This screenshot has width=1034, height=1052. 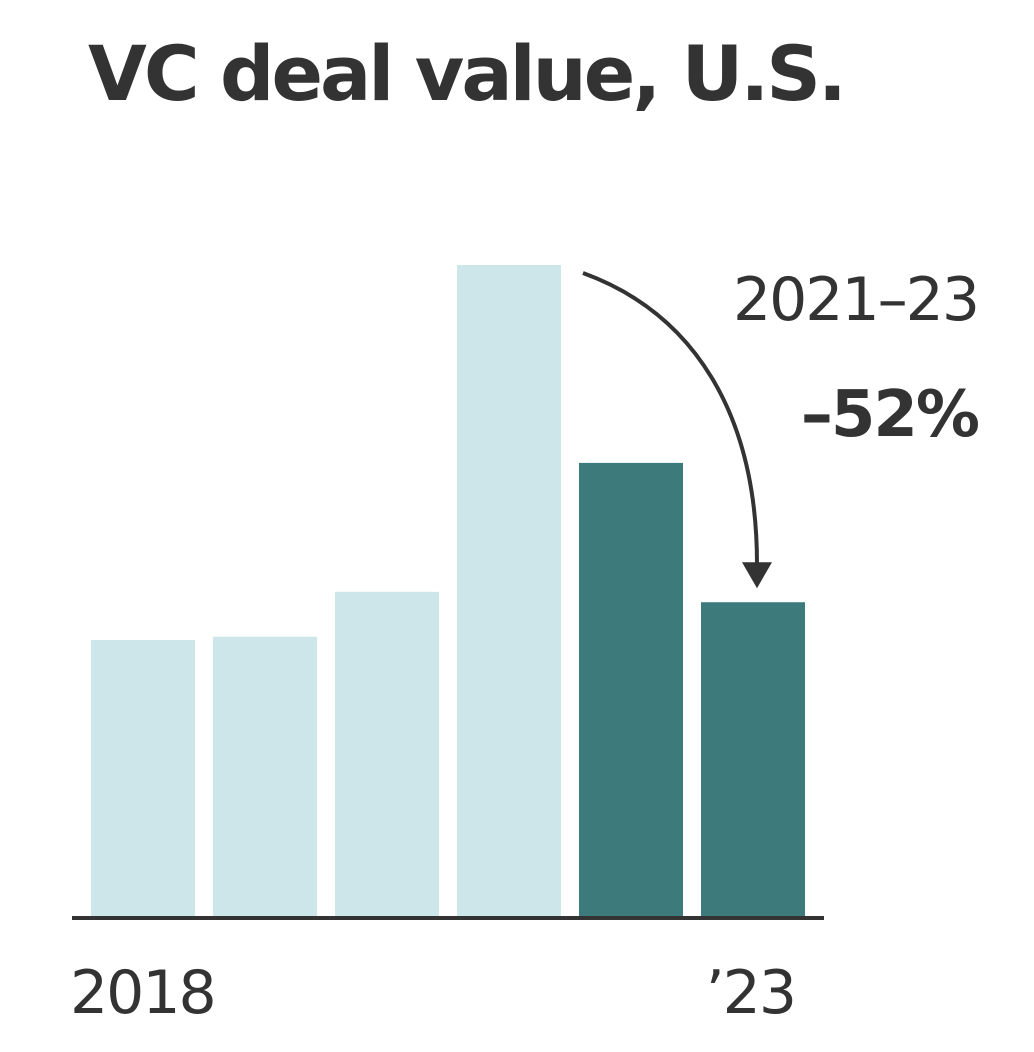 I want to click on bar-2023, so click(x=753, y=759).